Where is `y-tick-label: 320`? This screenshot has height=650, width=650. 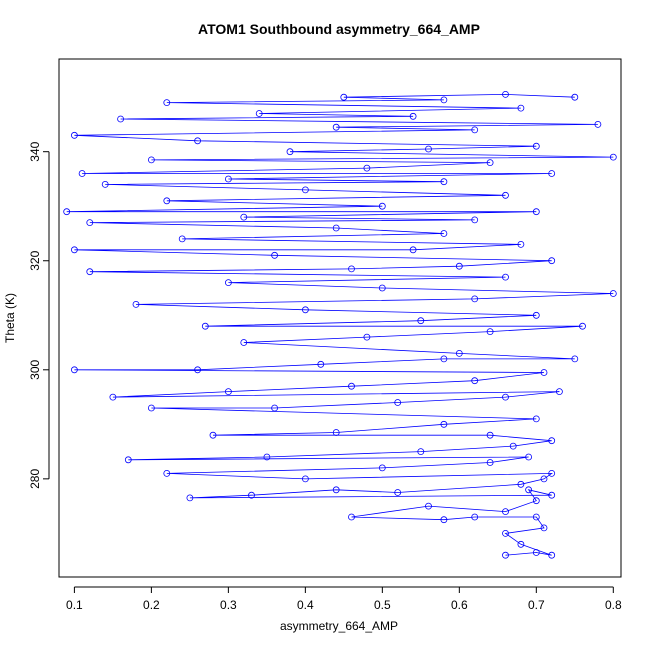 y-tick-label: 320 is located at coordinates (35, 260).